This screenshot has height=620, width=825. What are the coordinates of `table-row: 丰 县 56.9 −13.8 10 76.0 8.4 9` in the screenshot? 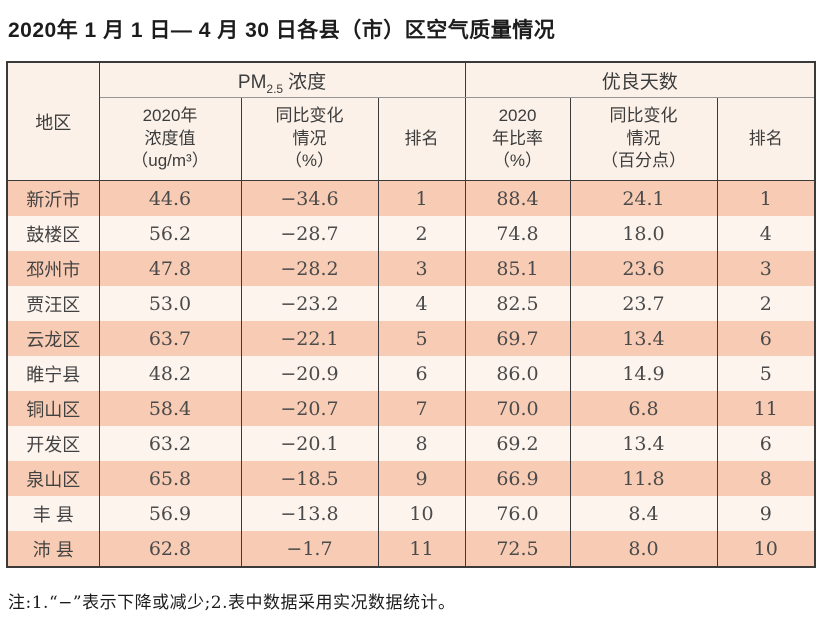 It's located at (411, 513).